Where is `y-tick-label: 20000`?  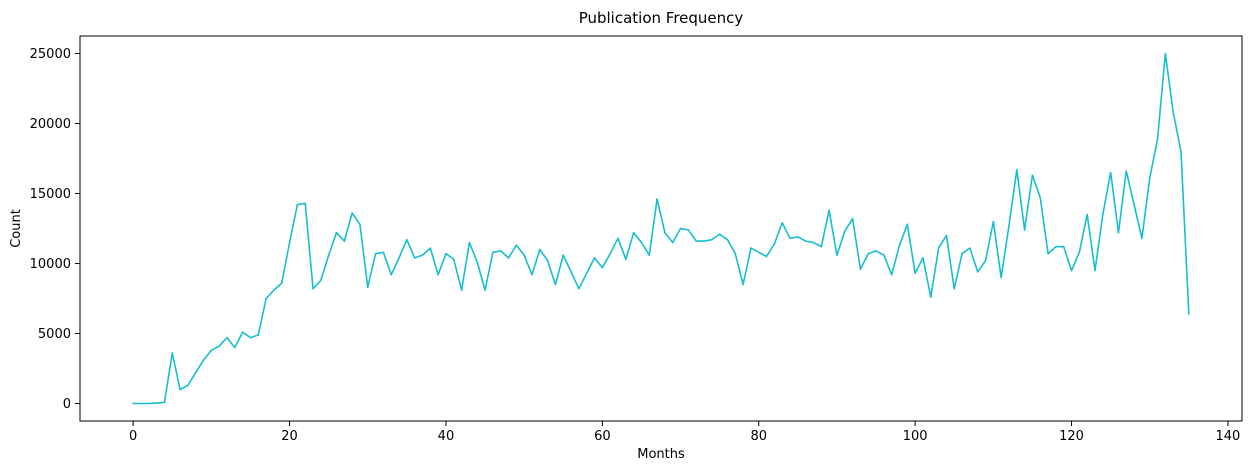
y-tick-label: 20000 is located at coordinates (50, 124).